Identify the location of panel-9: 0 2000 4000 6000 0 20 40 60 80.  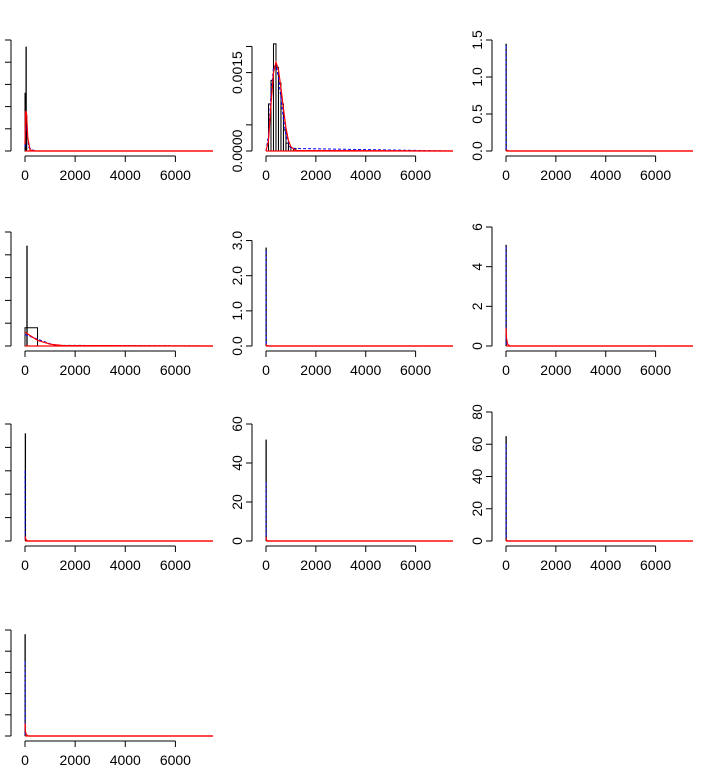
(581, 488).